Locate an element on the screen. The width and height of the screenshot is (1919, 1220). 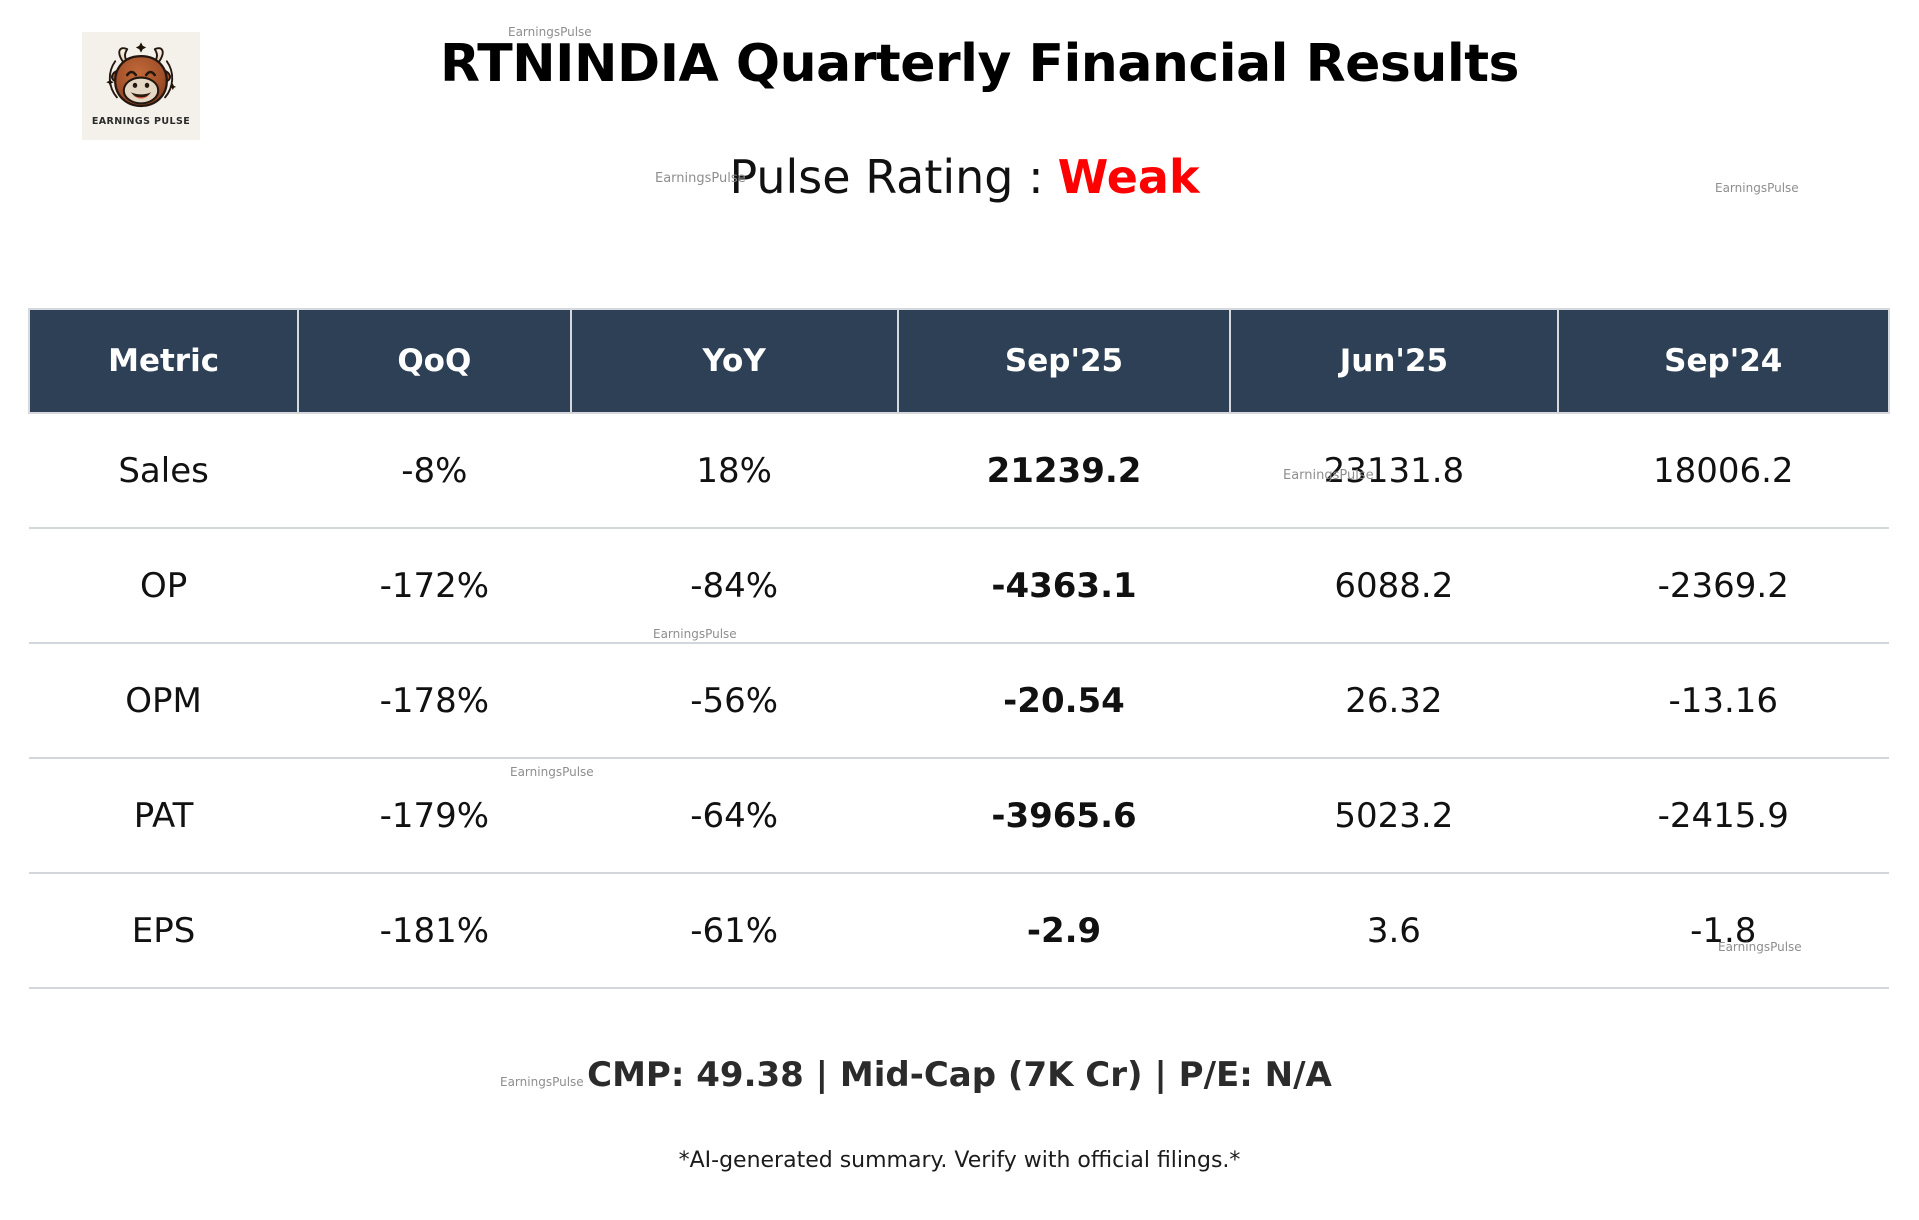
cell-opm-sep25: -20.54 is located at coordinates (1064, 701).